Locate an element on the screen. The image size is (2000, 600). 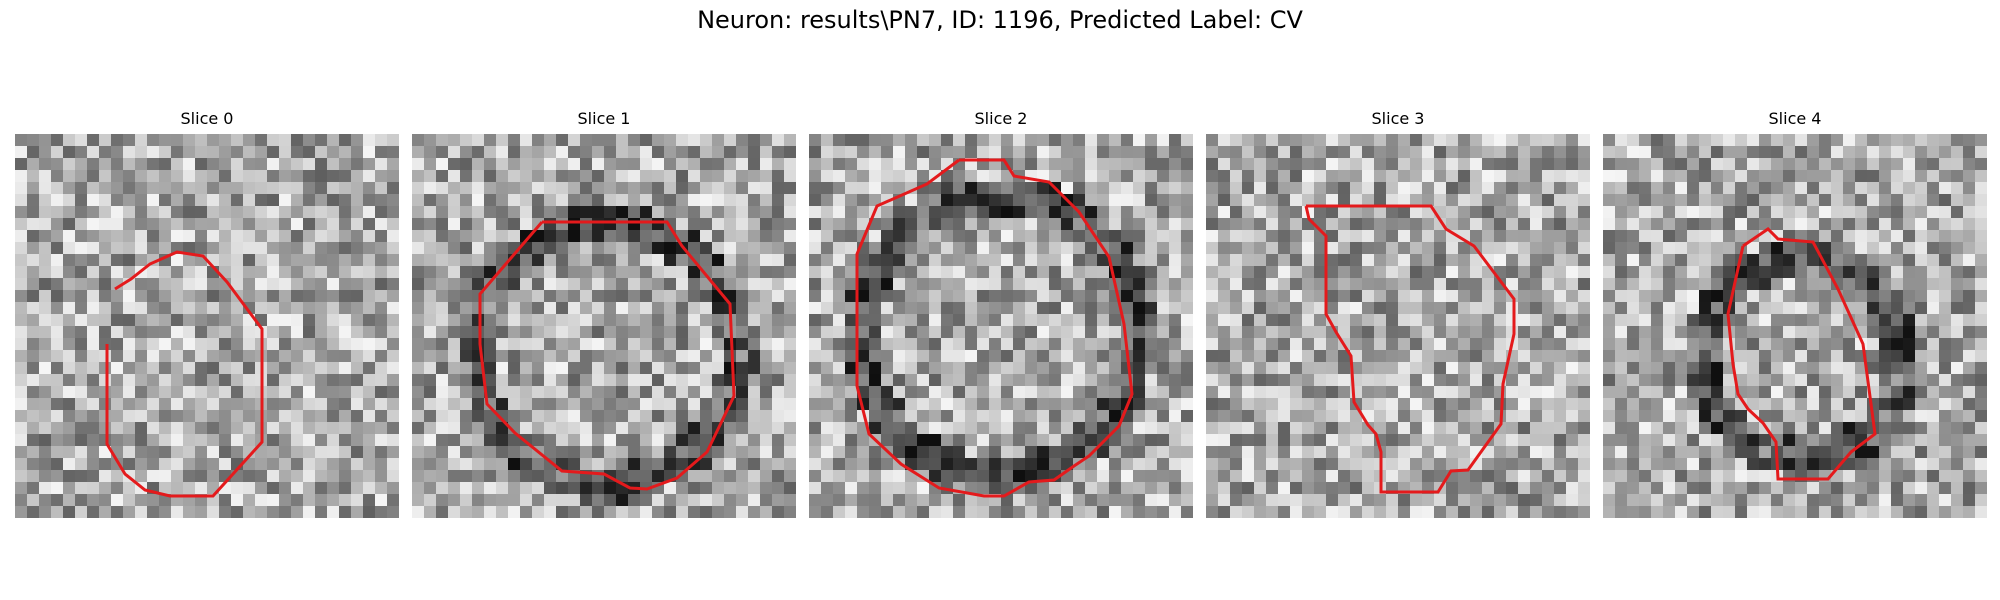
slice-title: Slice 2 is located at coordinates (1001, 119).